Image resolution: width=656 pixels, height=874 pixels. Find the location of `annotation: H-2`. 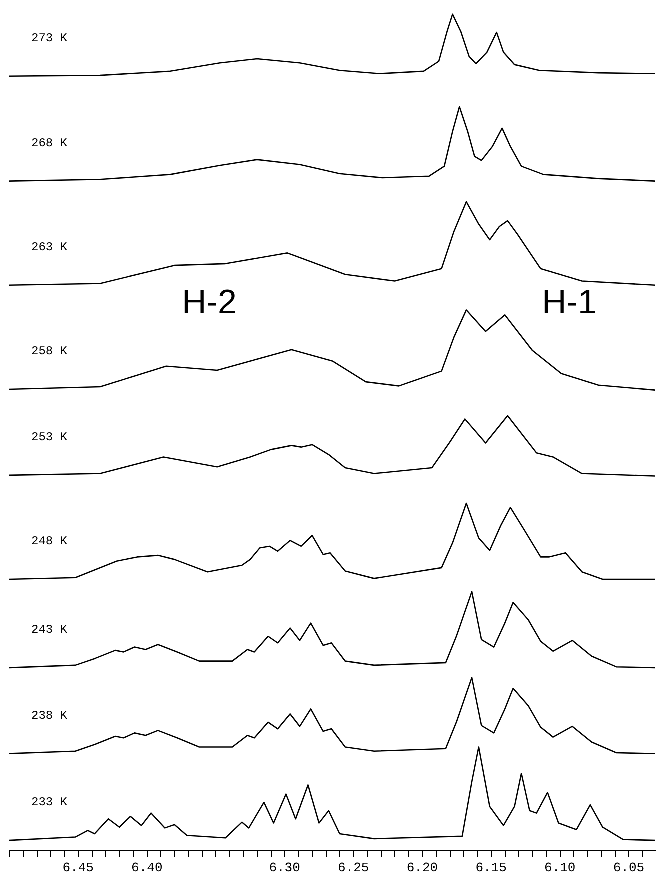

annotation: H-2 is located at coordinates (209, 303).